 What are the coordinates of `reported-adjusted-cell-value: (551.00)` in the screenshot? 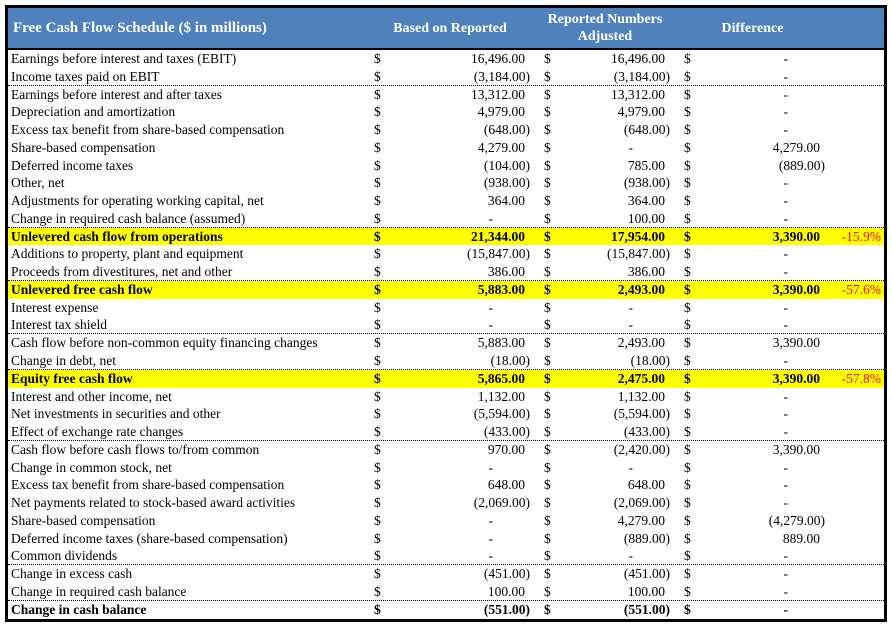 It's located at (646, 609).